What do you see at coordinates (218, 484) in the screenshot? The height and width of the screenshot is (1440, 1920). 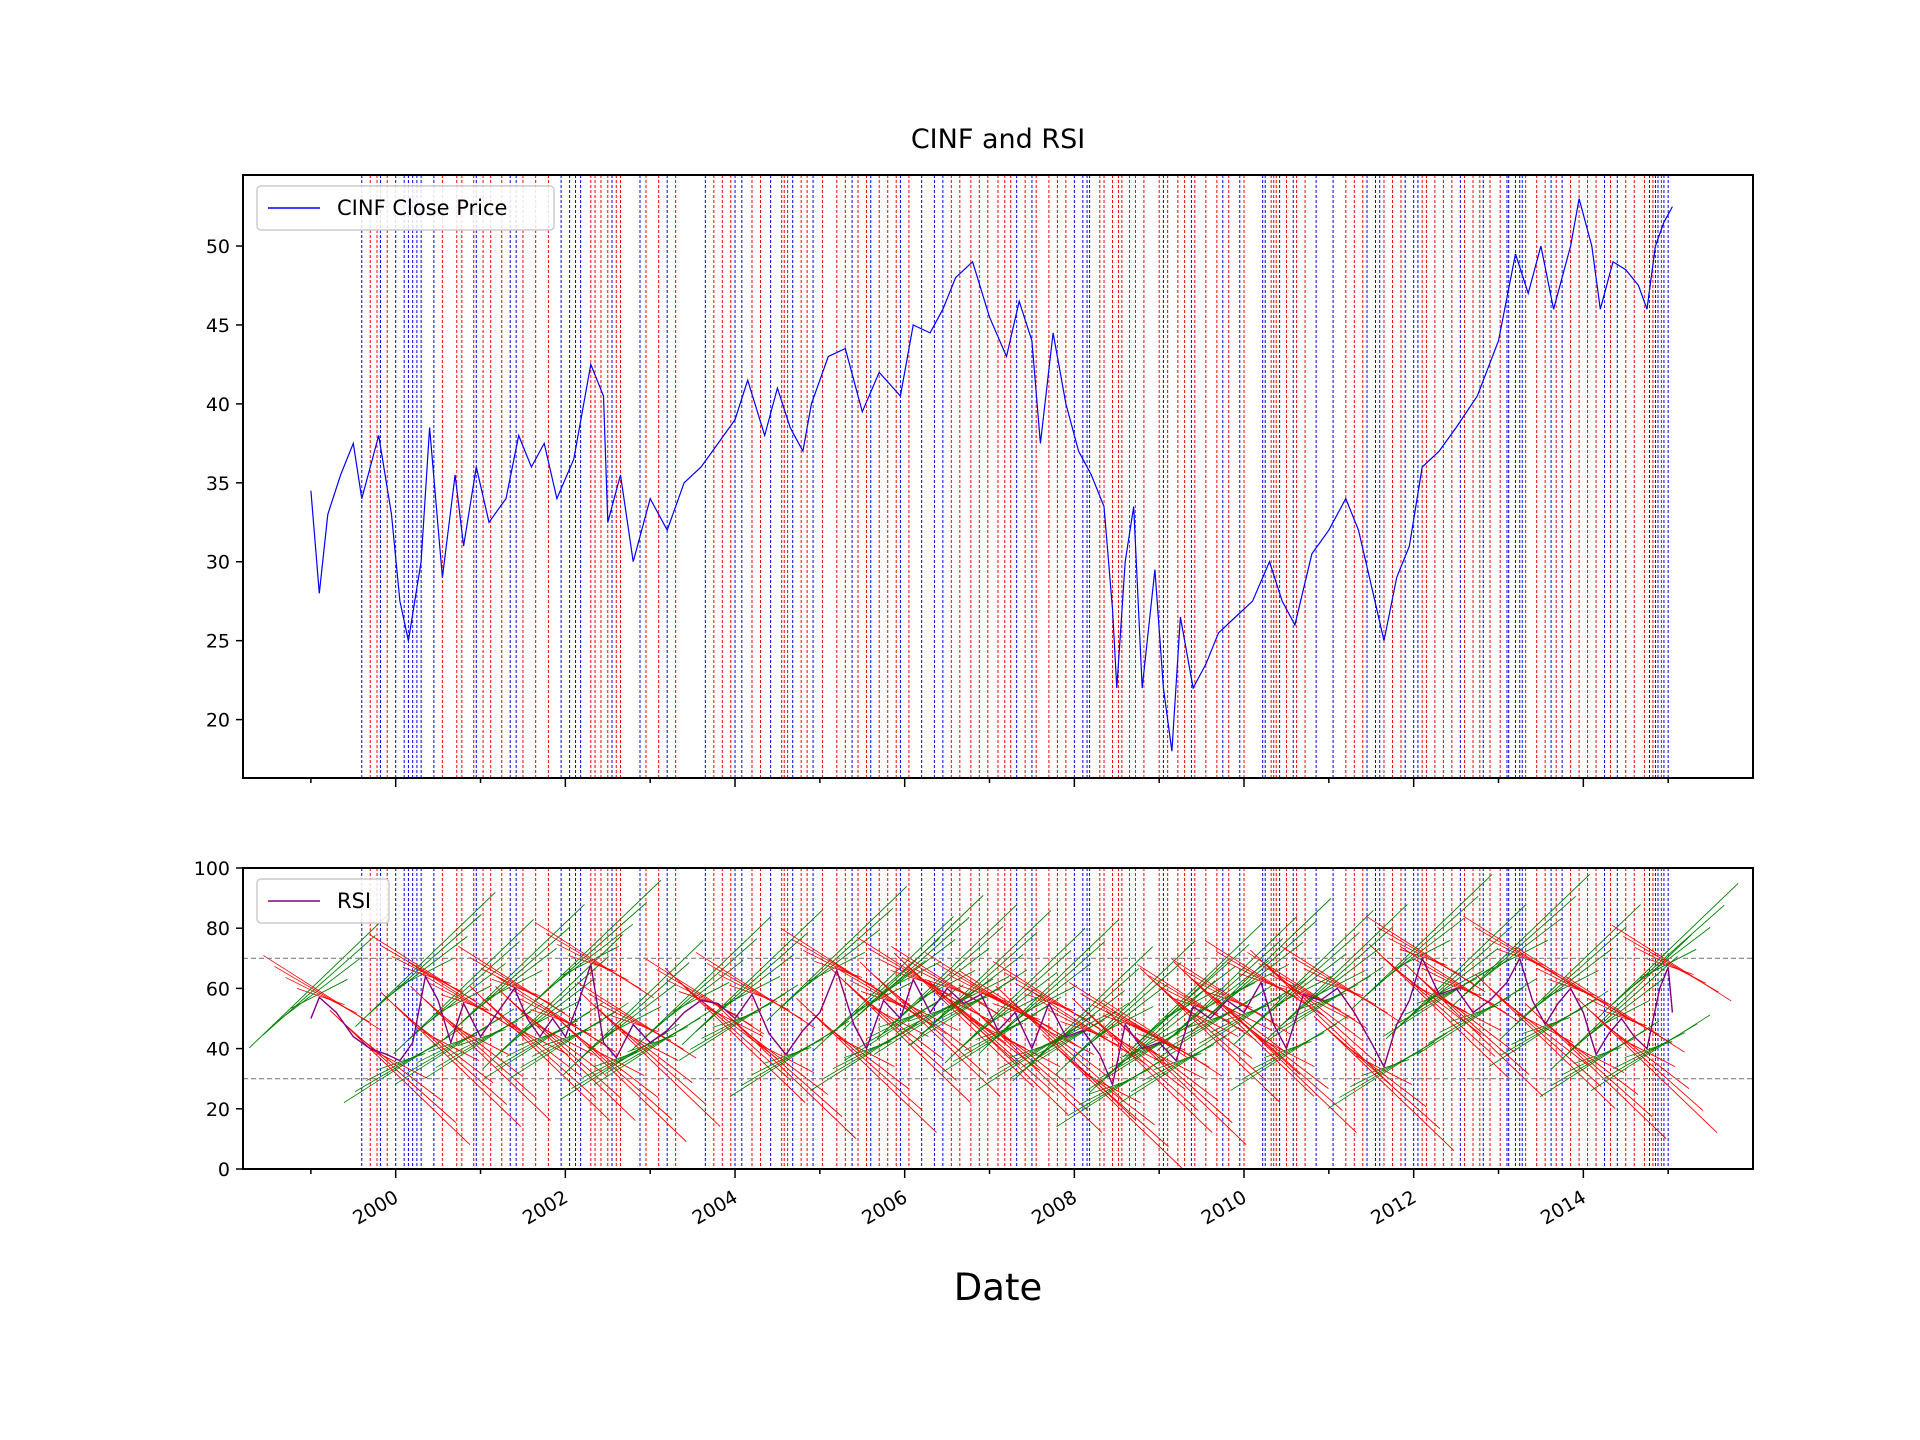 I see `price-y-tick-label: 35` at bounding box center [218, 484].